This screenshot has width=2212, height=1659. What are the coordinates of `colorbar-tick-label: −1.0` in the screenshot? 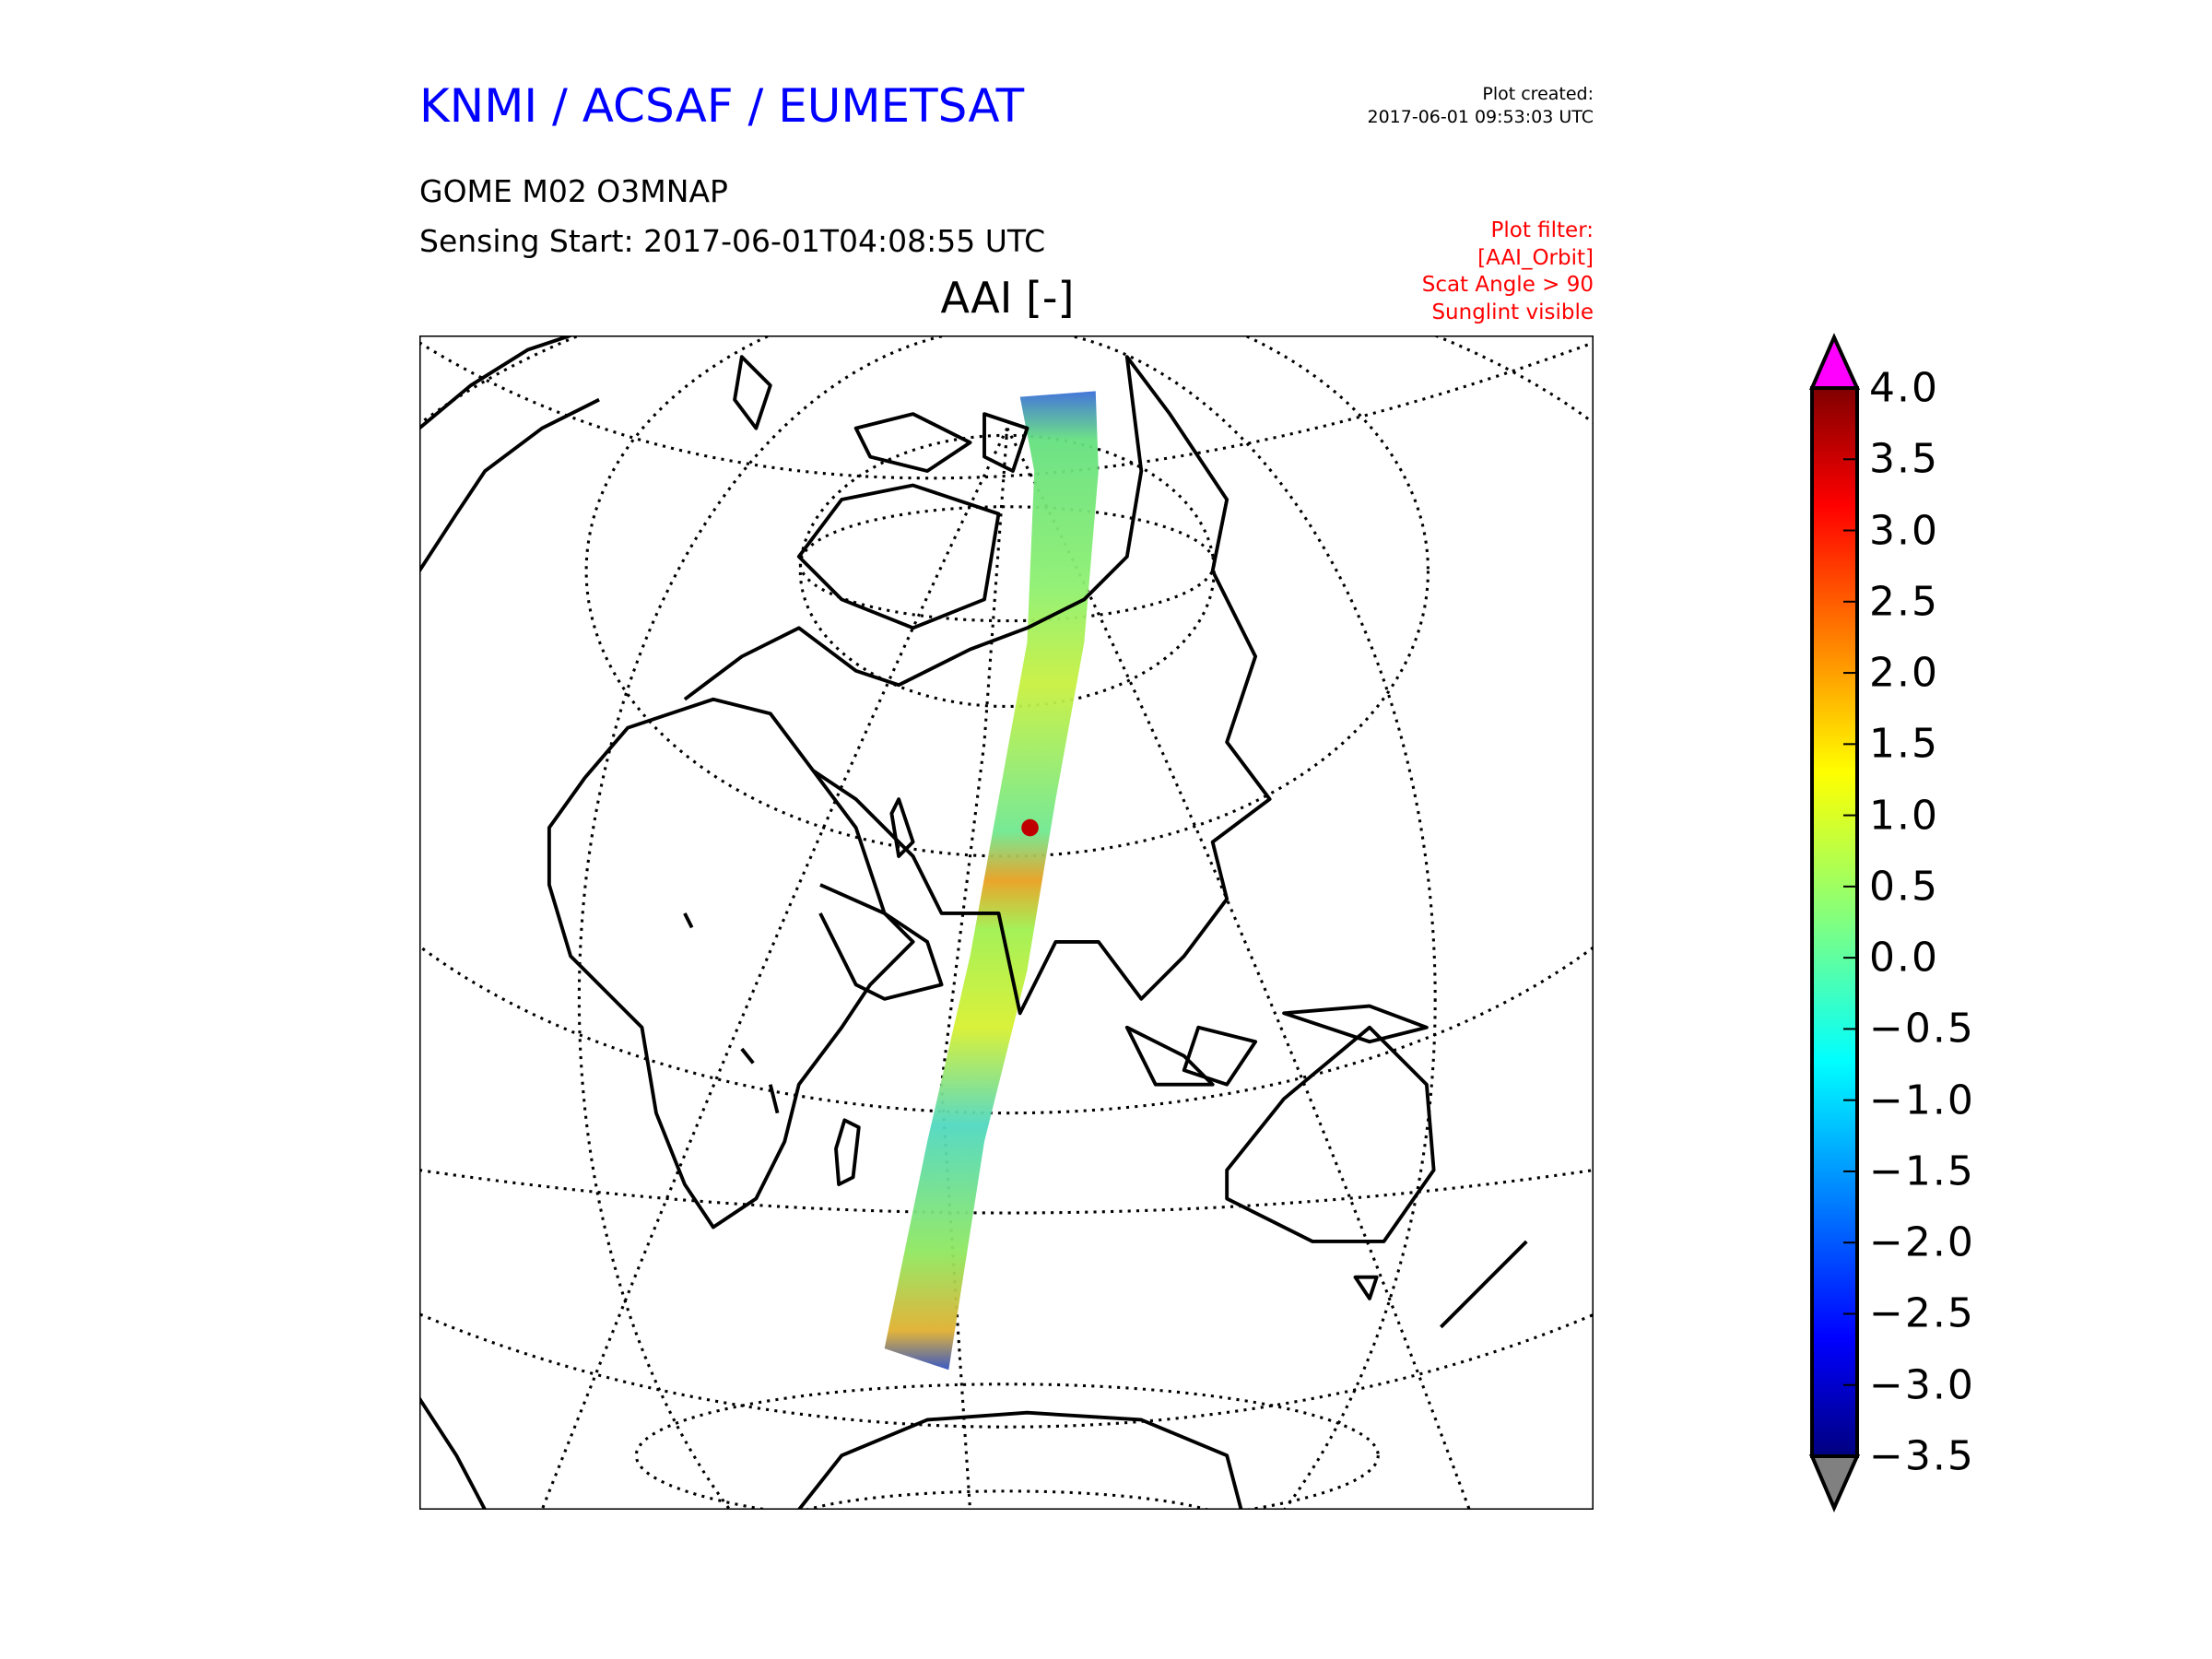 It's located at (1922, 1100).